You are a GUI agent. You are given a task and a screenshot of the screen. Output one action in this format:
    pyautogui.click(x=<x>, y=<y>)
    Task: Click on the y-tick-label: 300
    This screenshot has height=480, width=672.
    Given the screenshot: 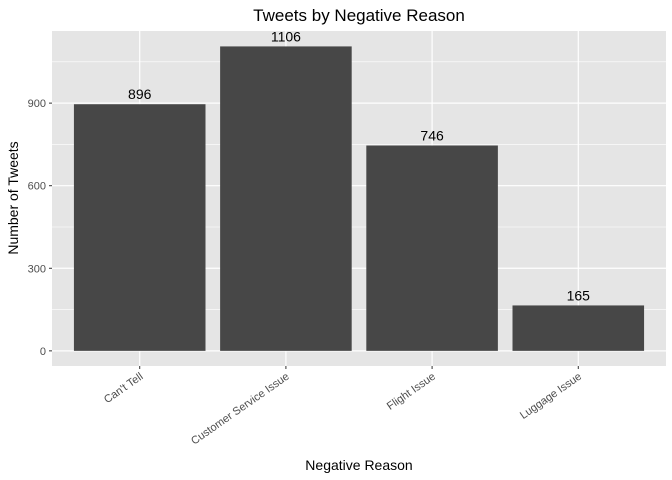 What is the action you would take?
    pyautogui.click(x=37, y=269)
    